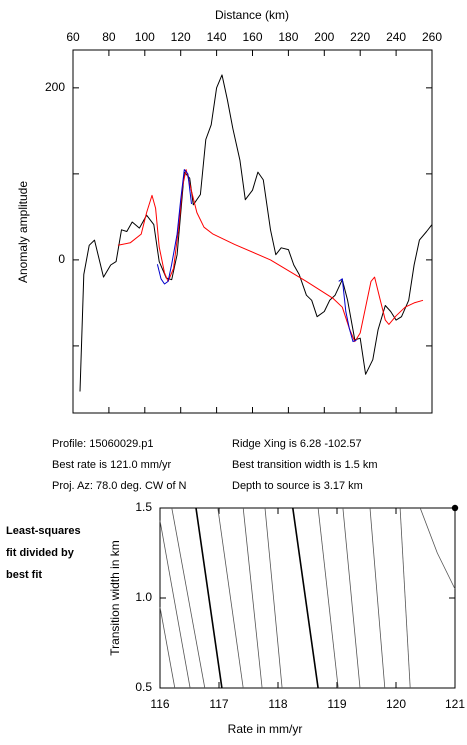 The image size is (467, 745). What do you see at coordinates (218, 704) in the screenshot?
I see `x-tick-label: 117` at bounding box center [218, 704].